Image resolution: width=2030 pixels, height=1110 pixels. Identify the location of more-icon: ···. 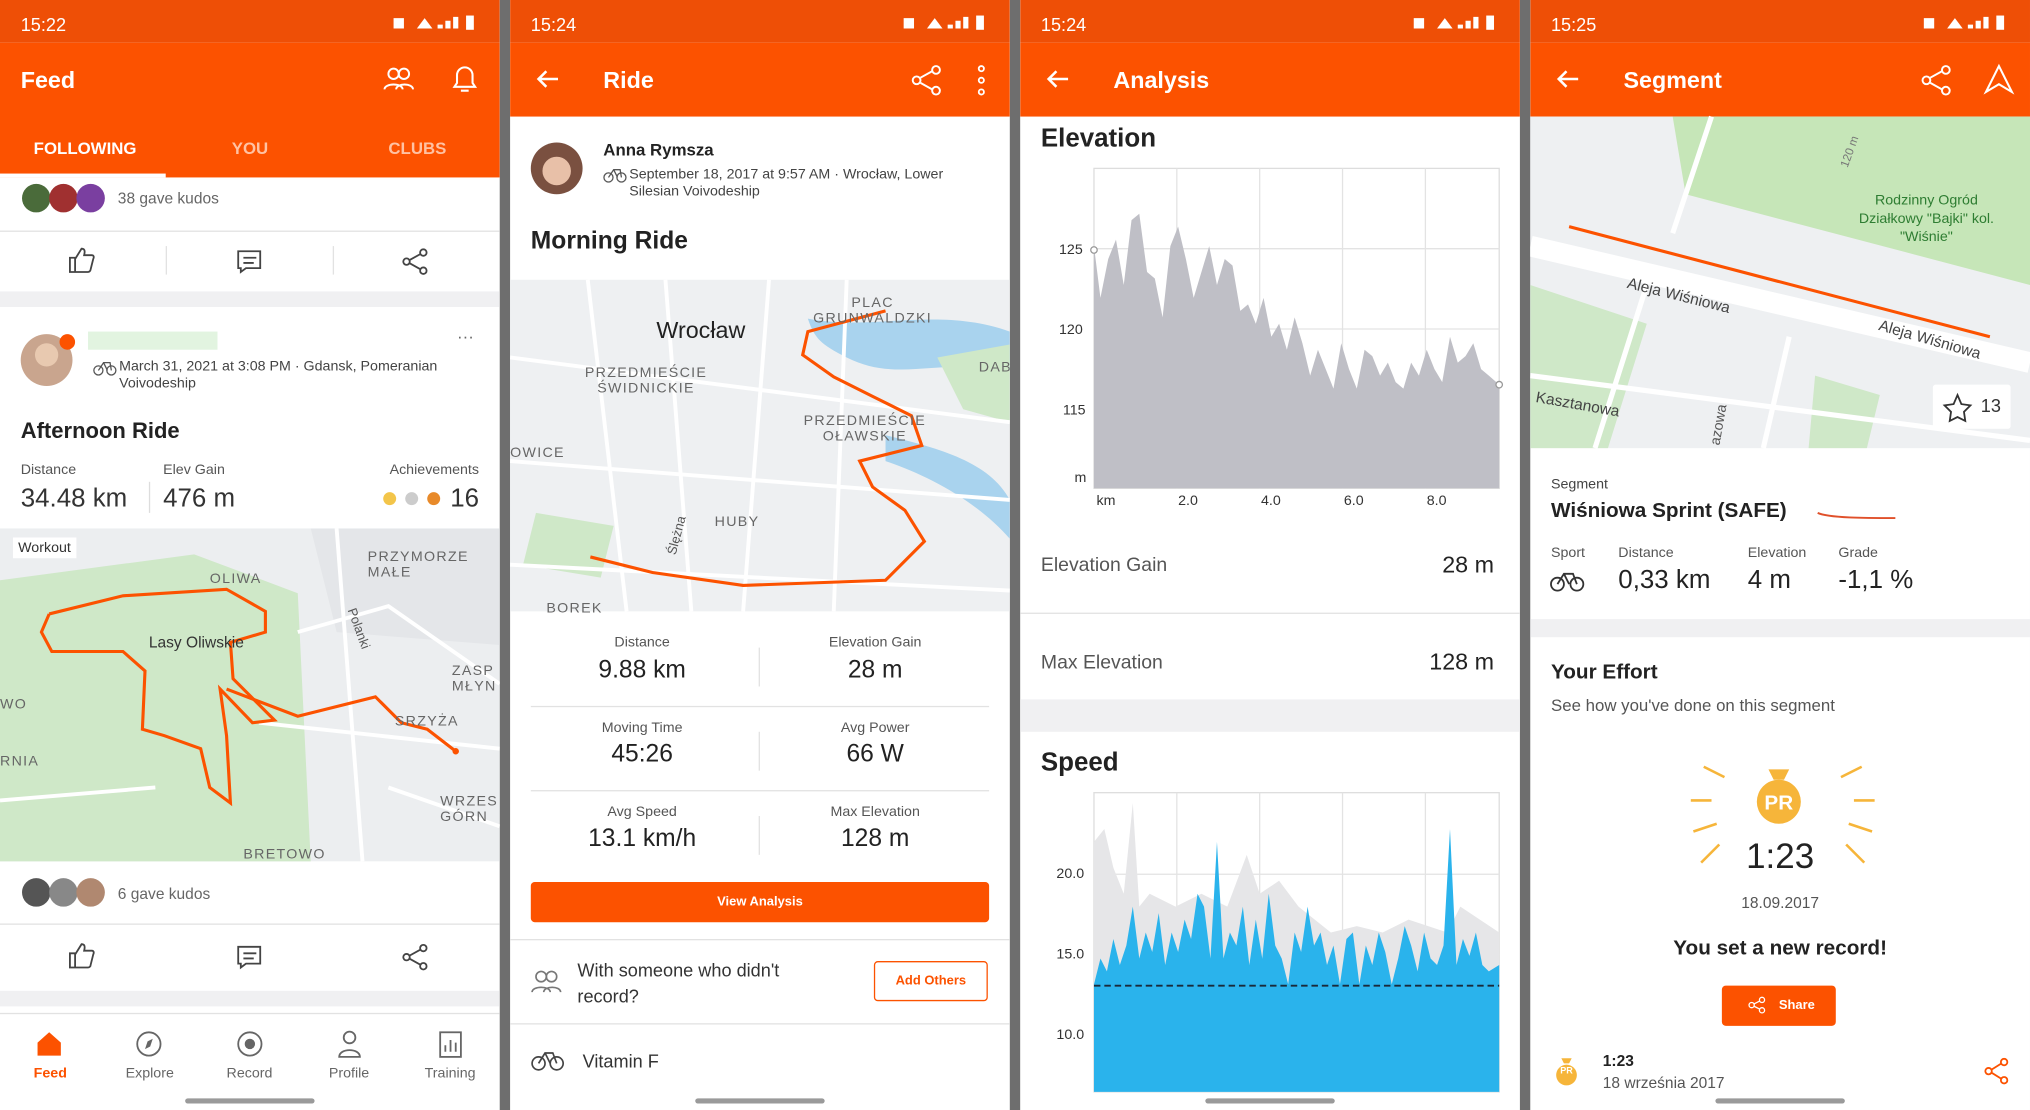
(465, 336).